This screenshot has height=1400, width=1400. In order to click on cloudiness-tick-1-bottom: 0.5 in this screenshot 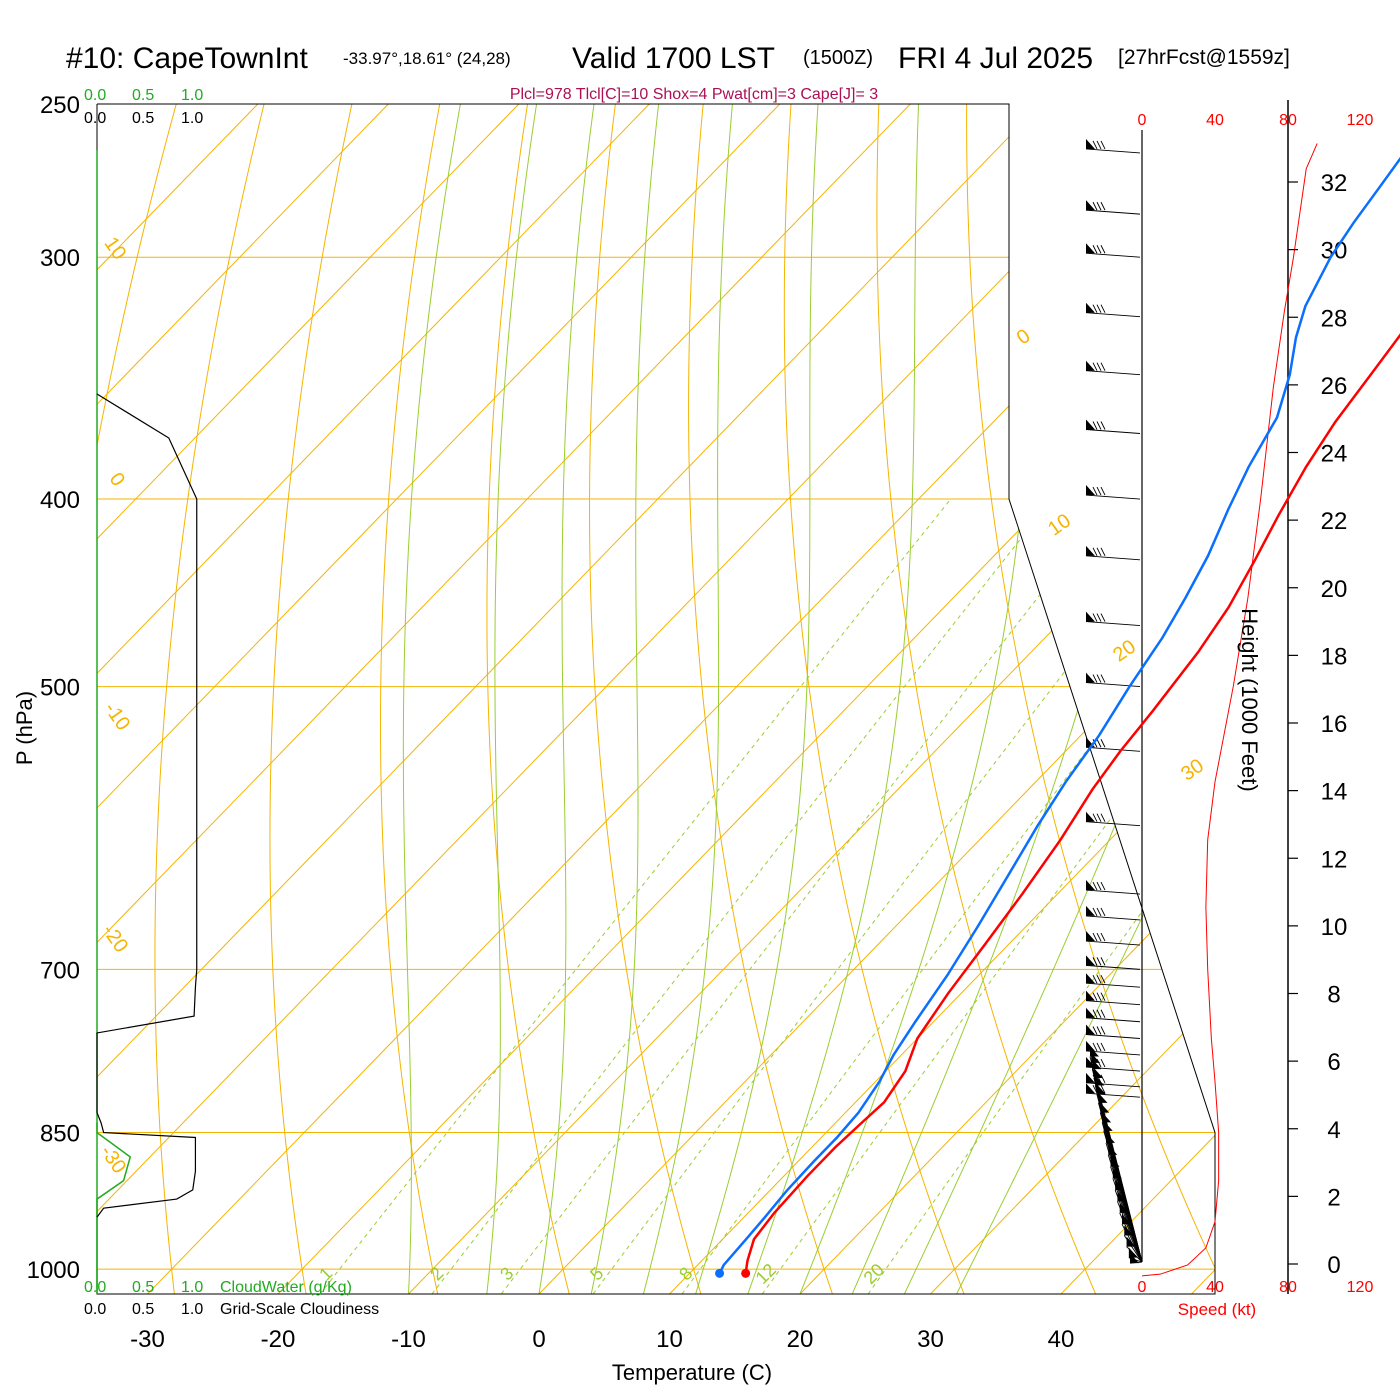, I will do `click(143, 1309)`.